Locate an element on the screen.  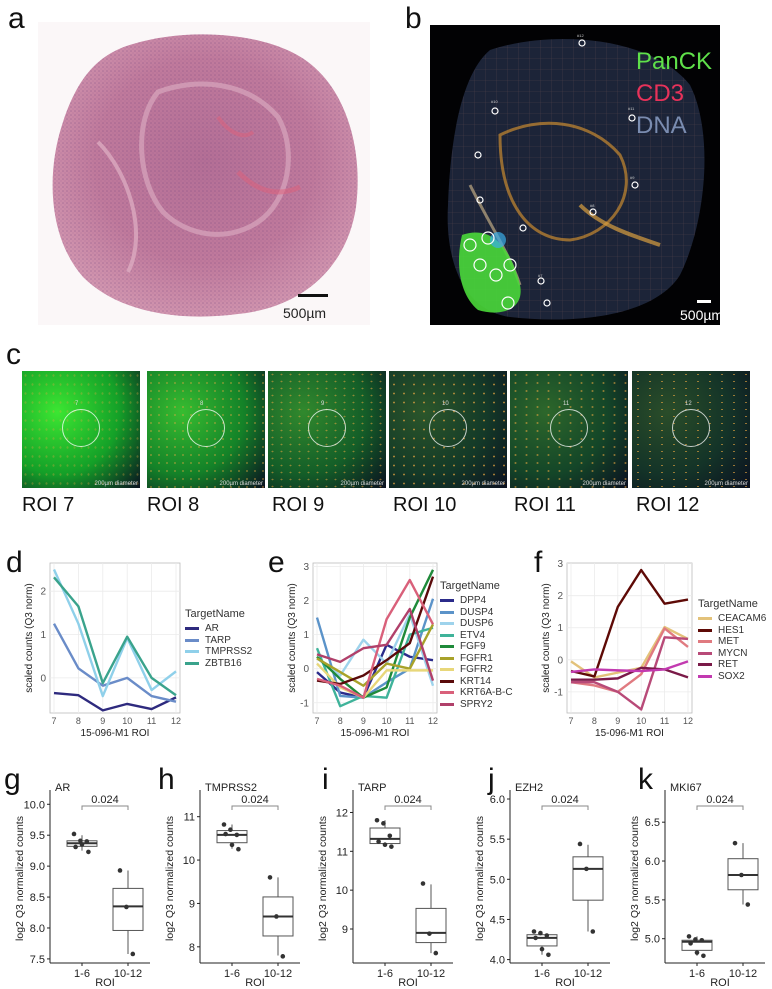
panel-label-e: e is located at coordinates (276, 562).